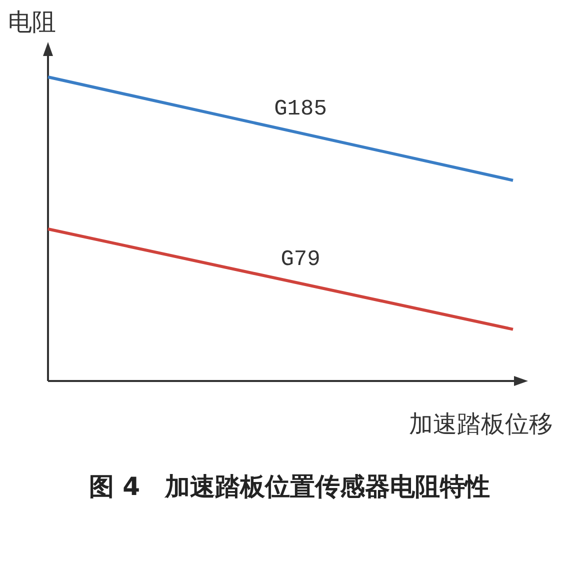  Describe the element at coordinates (481, 424) in the screenshot. I see `x-axis-title: 加速踏板位移` at that location.